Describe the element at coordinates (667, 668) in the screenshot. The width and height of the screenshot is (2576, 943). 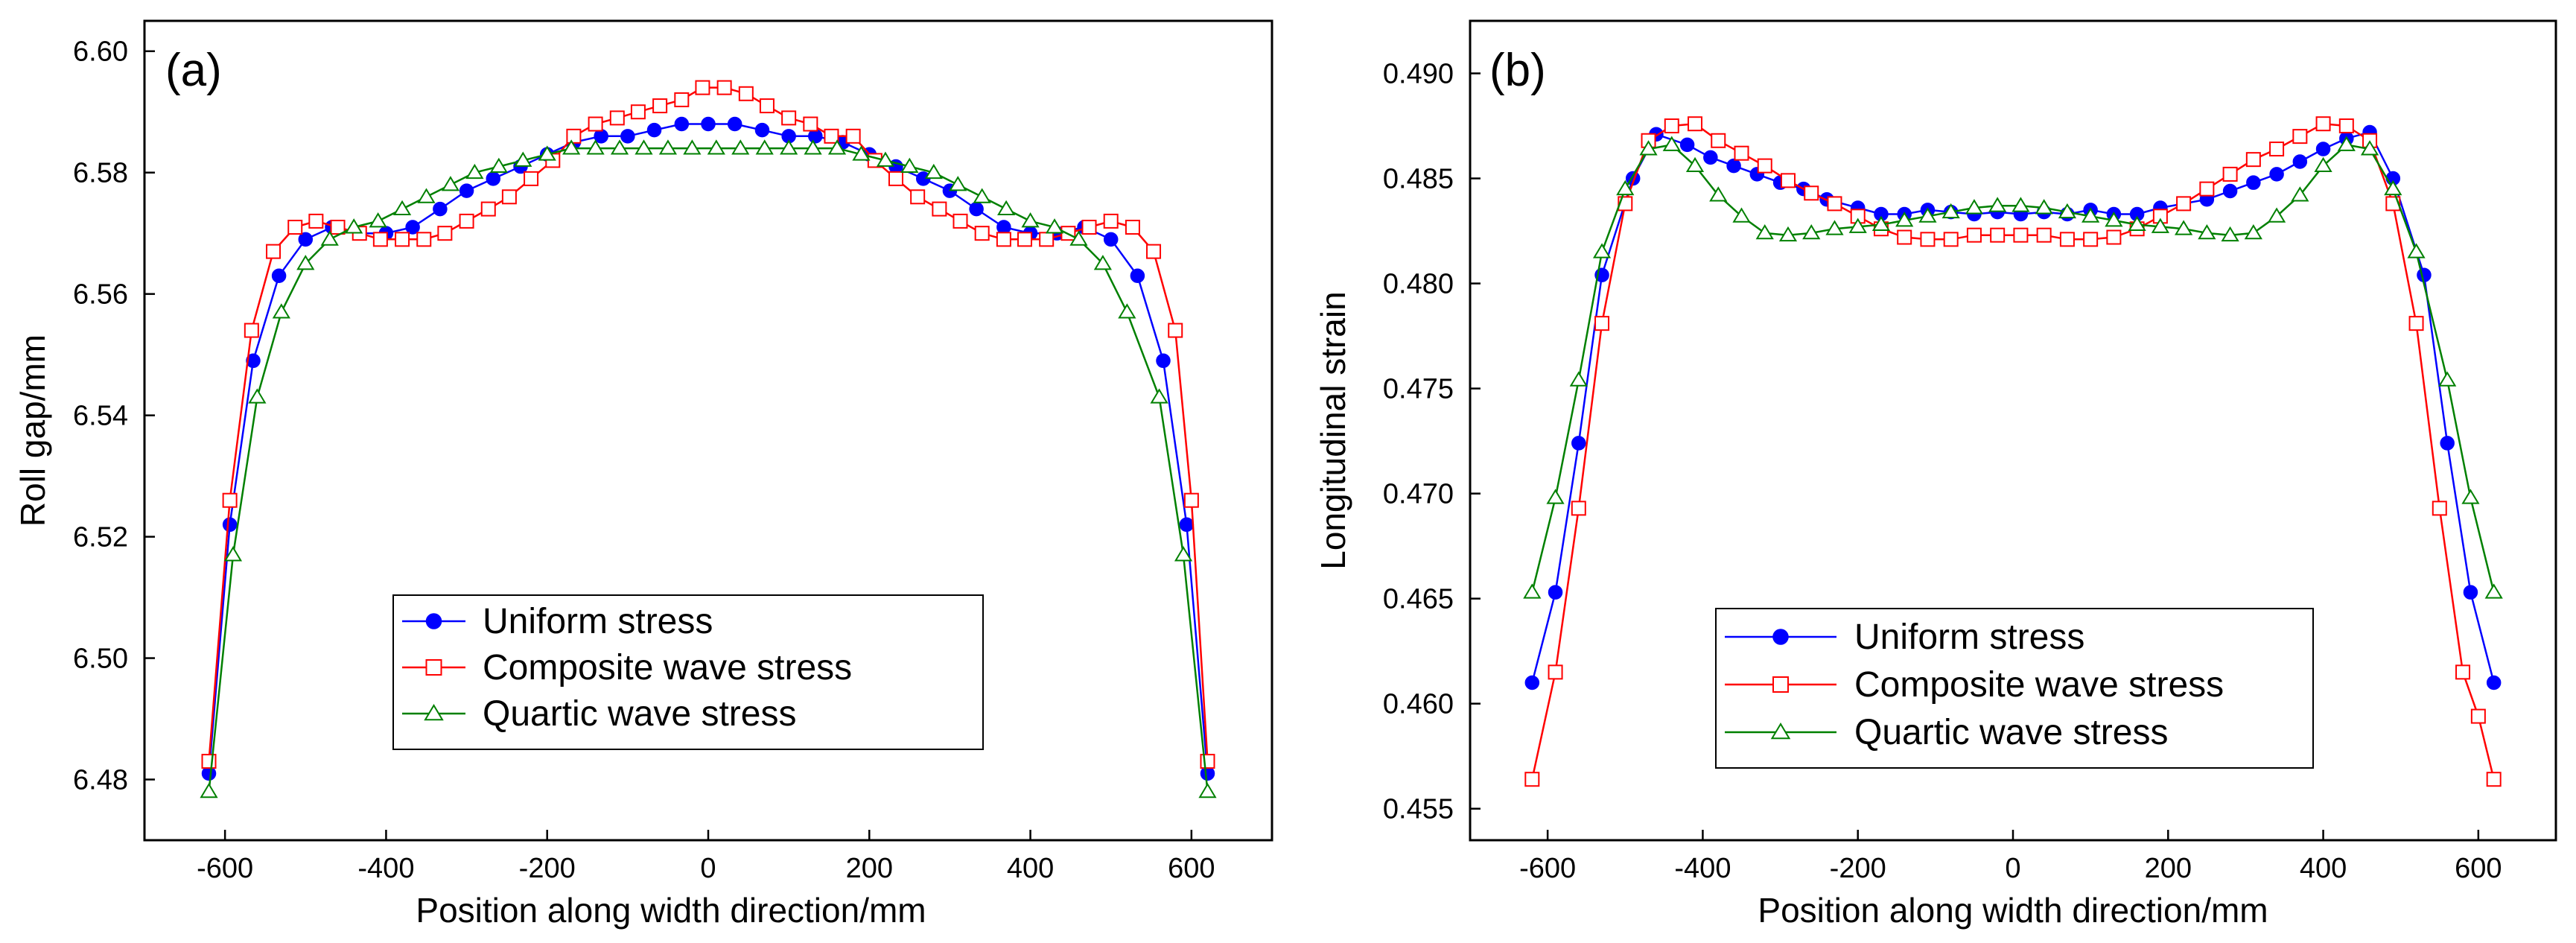
I see `legend-label: Composite wave stress` at that location.